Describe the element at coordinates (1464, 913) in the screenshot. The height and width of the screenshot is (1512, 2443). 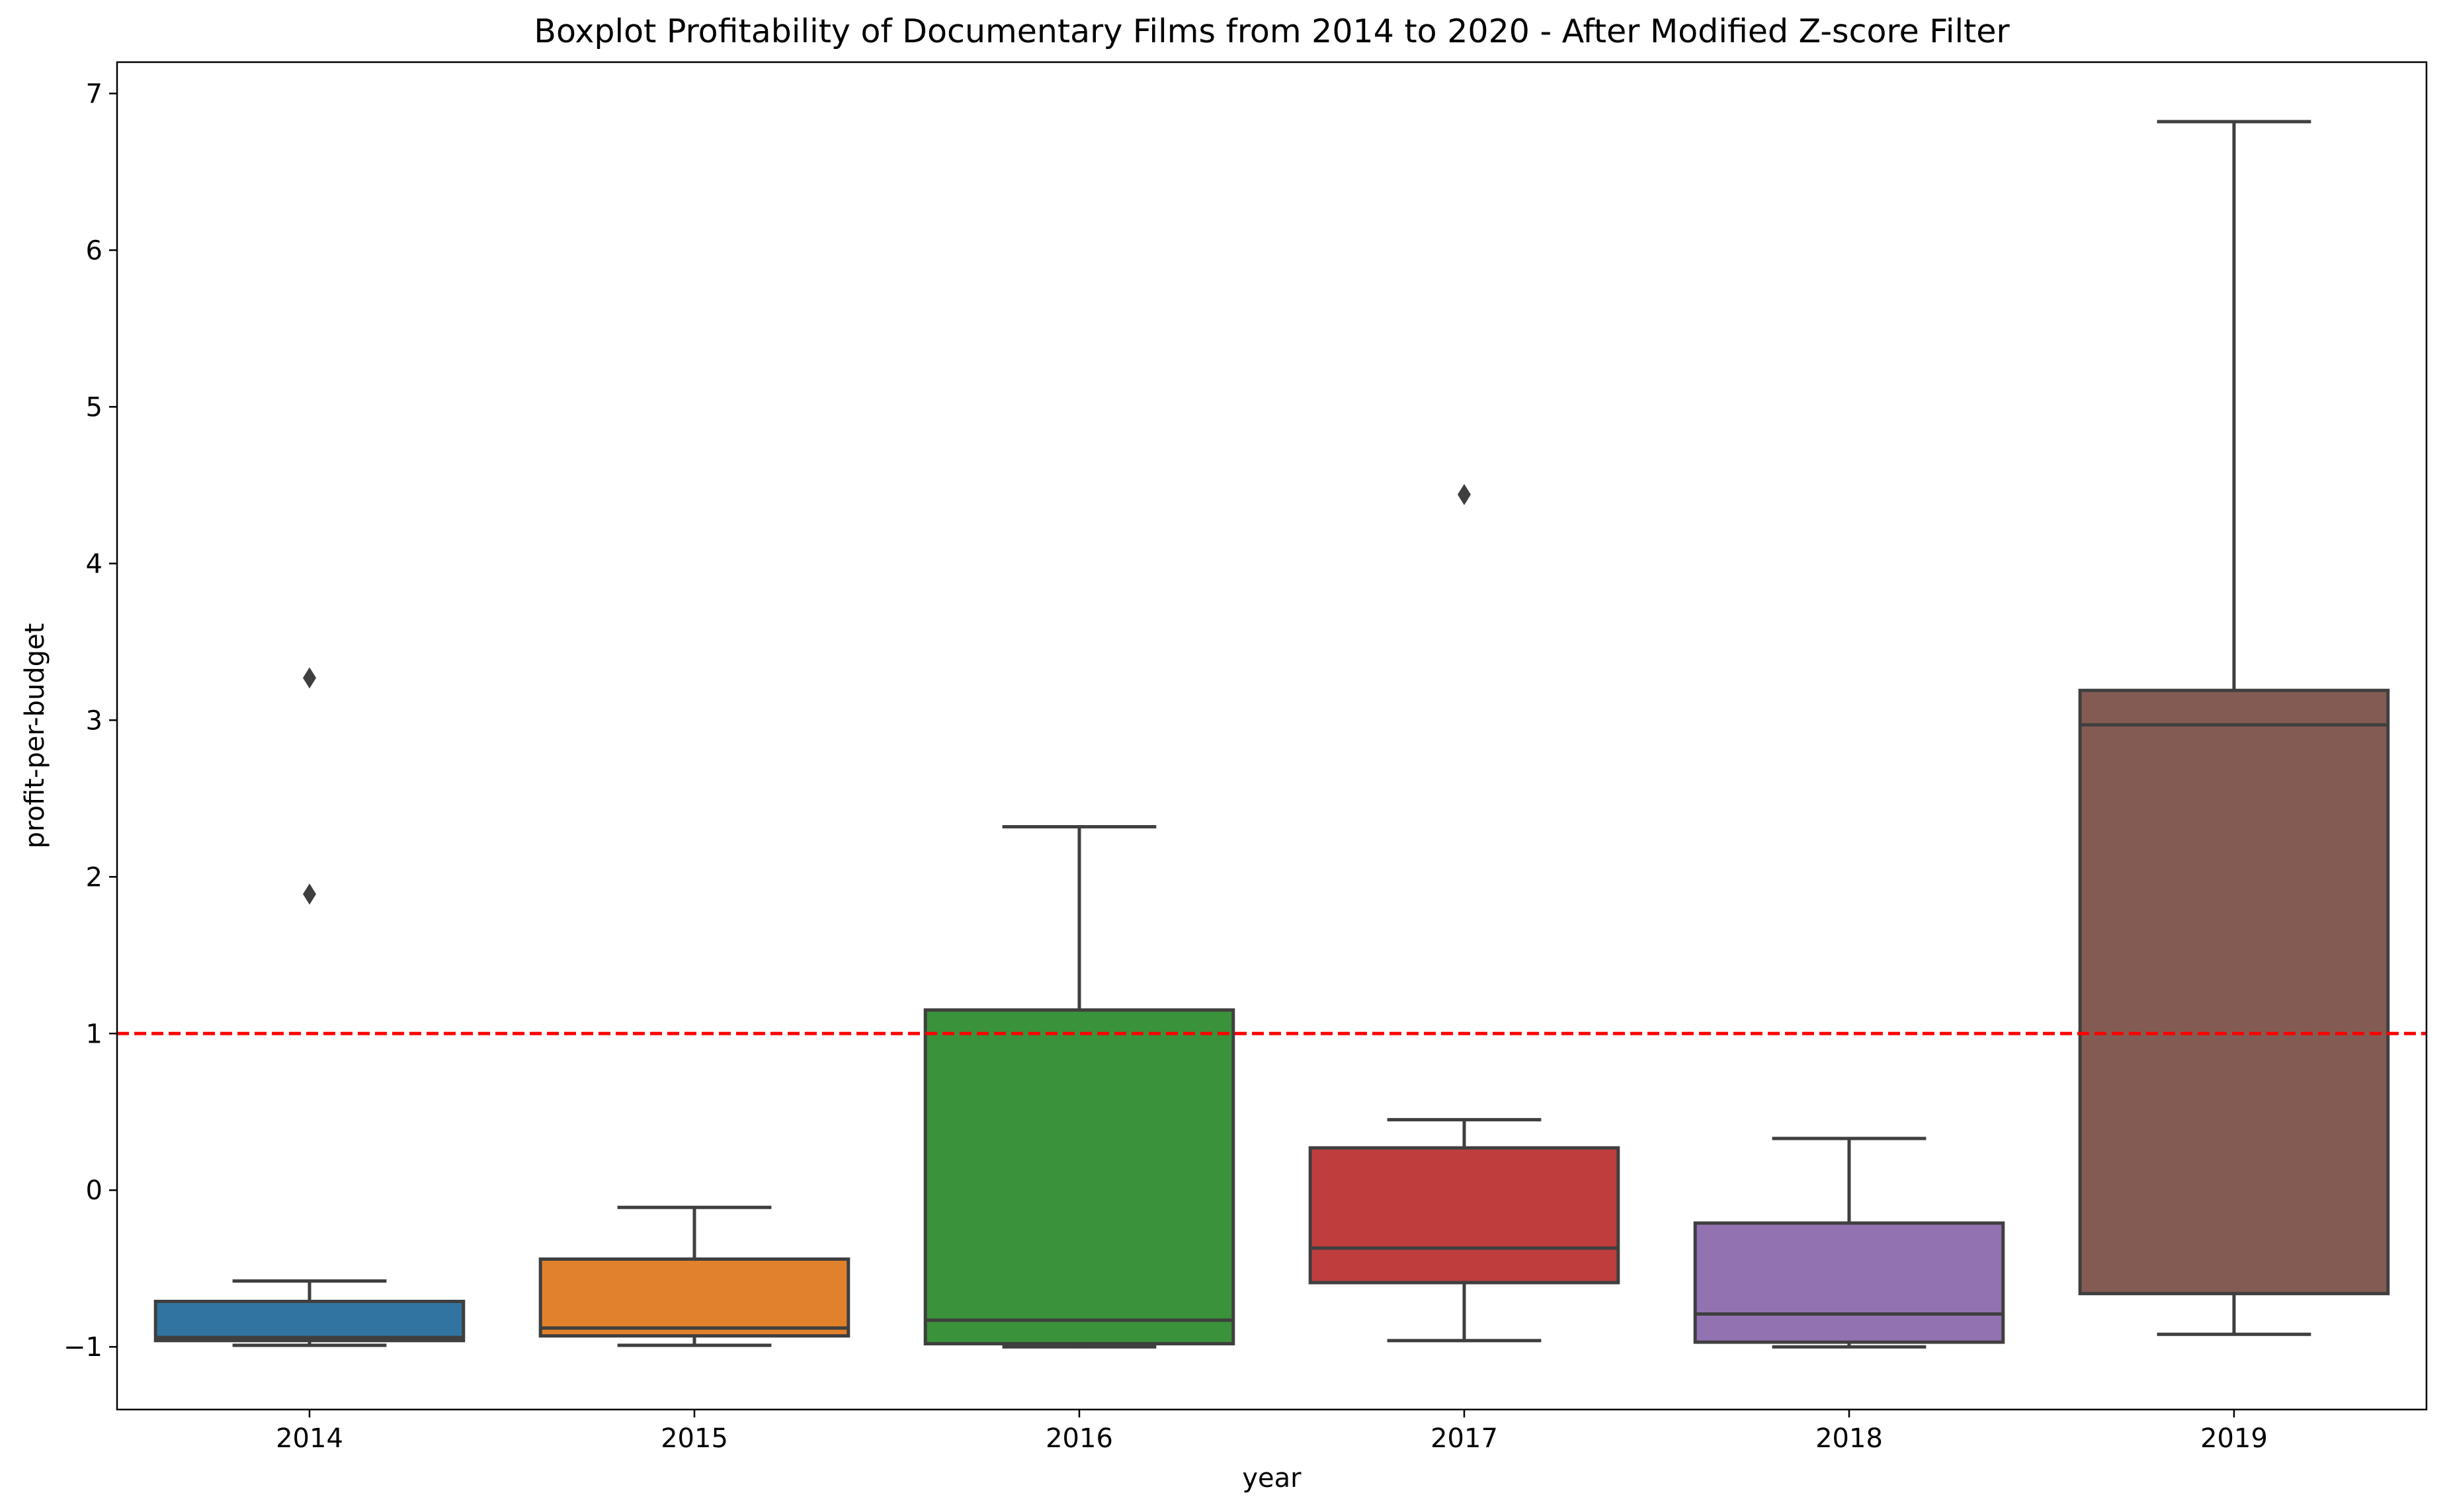
I see `box-group-2017` at that location.